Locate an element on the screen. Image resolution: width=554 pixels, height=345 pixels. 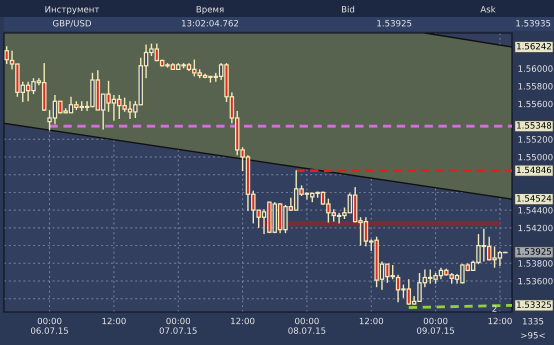
data-label: 1.53325 is located at coordinates (534, 304).